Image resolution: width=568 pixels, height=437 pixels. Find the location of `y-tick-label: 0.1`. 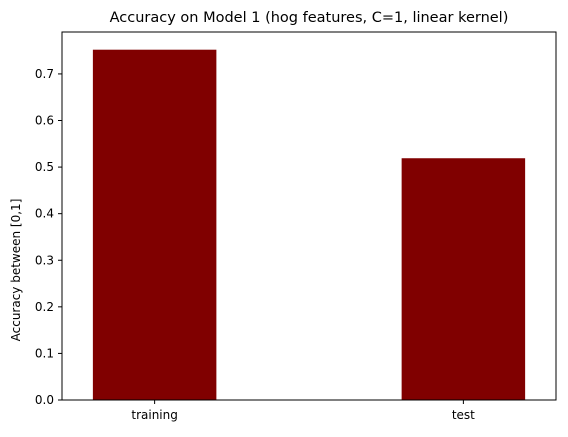

y-tick-label: 0.1 is located at coordinates (44, 353).